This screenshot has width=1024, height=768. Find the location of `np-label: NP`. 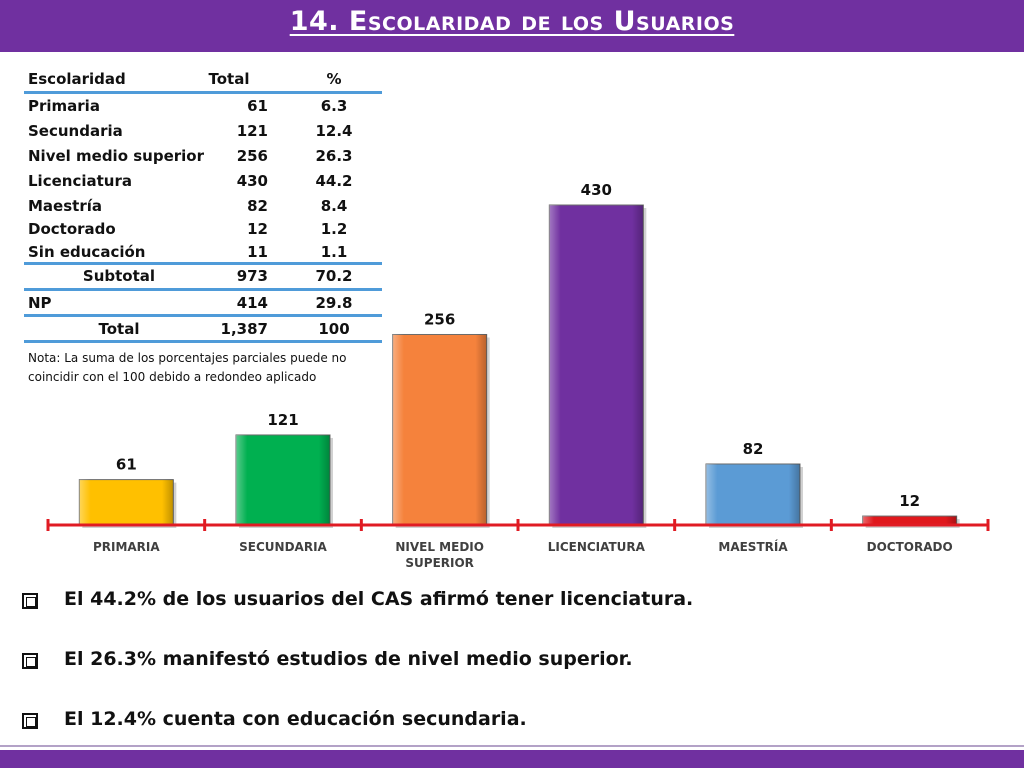

np-label: NP is located at coordinates (40, 303).